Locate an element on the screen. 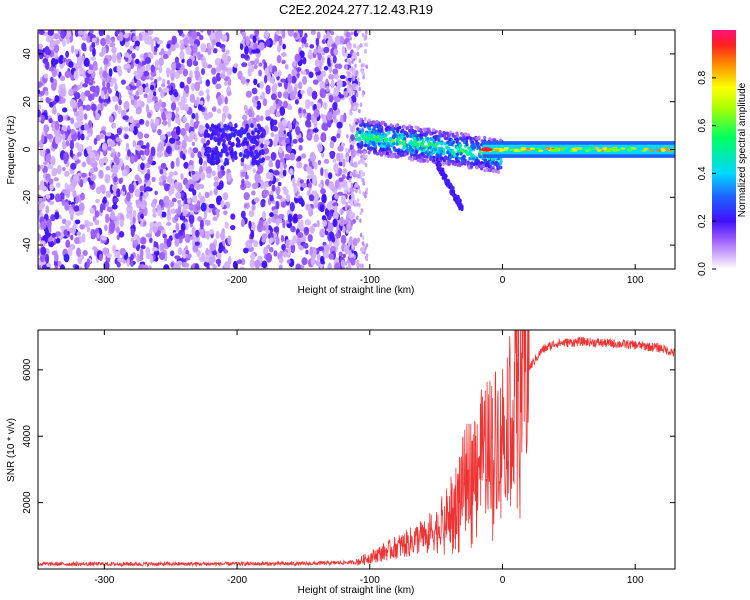 The height and width of the screenshot is (600, 750). colorbar-tick-label: 0.0 is located at coordinates (702, 269).